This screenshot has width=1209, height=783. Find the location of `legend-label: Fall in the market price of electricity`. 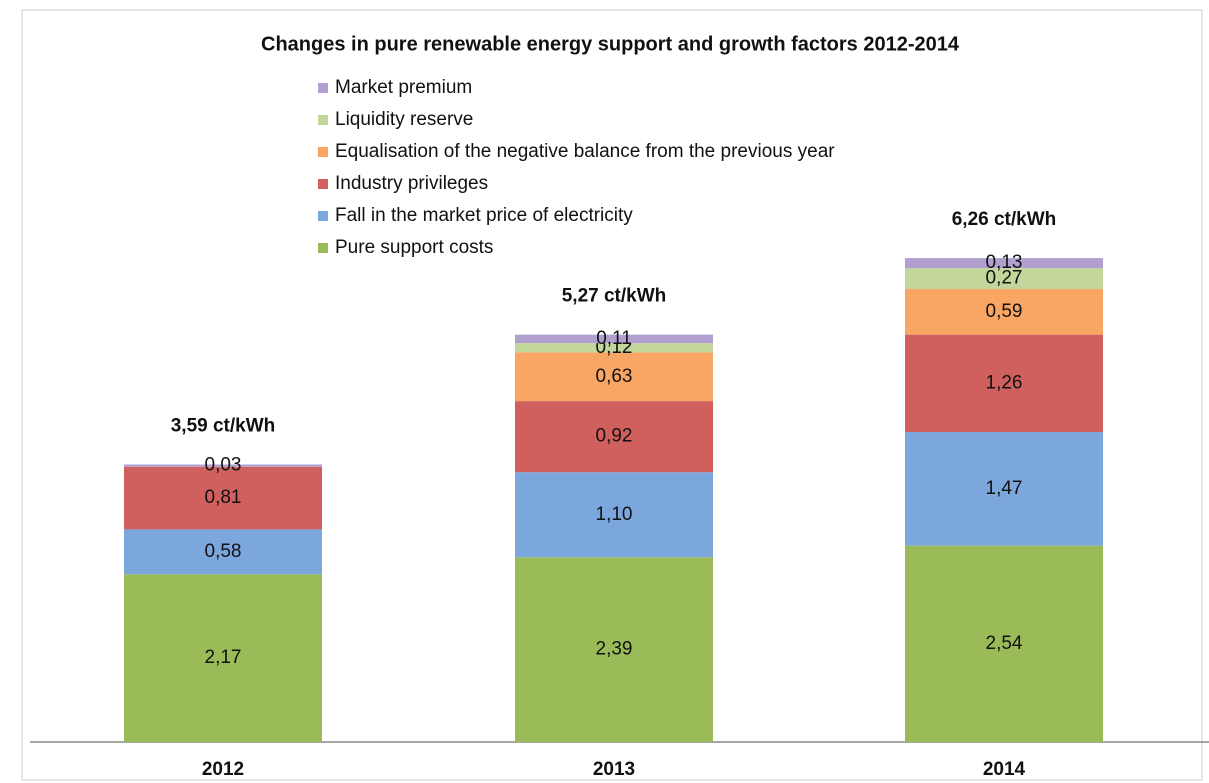

legend-label: Fall in the market price of electricity is located at coordinates (484, 215).